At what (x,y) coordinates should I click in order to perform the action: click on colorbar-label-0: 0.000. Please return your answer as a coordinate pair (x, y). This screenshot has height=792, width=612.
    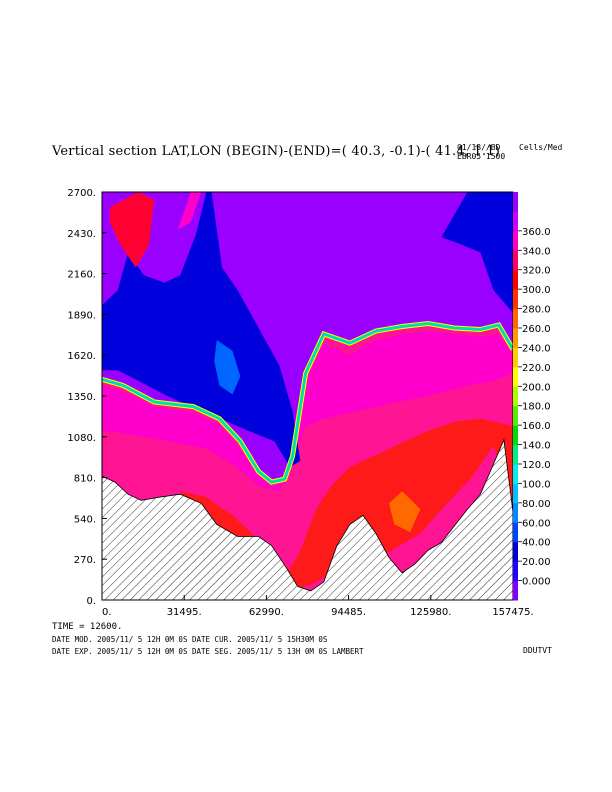
    Looking at the image, I should click on (536, 582).